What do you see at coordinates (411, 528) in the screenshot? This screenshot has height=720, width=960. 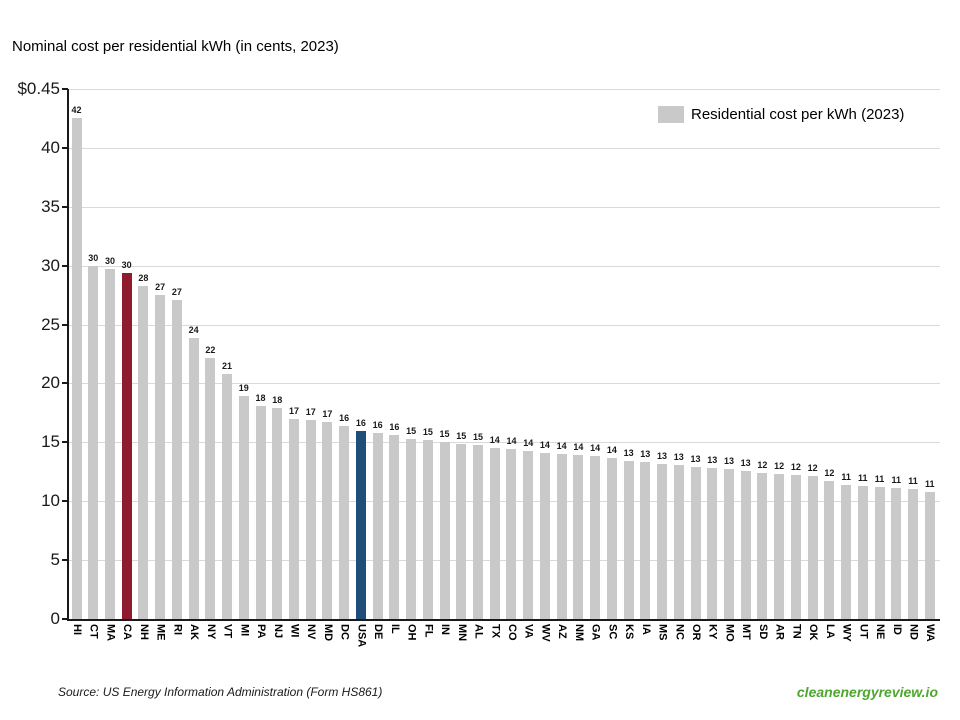 I see `bar-OH` at bounding box center [411, 528].